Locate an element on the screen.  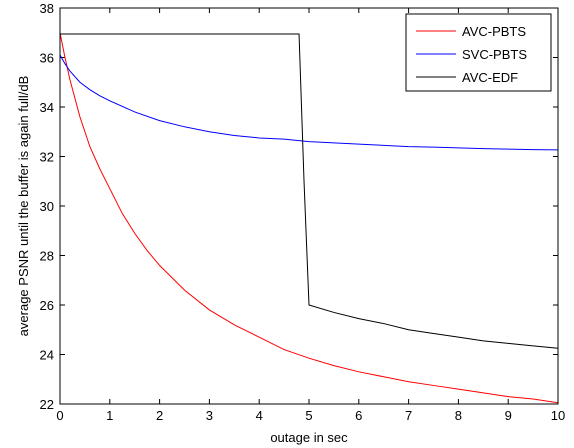
x-tick-label: 5 is located at coordinates (308, 415).